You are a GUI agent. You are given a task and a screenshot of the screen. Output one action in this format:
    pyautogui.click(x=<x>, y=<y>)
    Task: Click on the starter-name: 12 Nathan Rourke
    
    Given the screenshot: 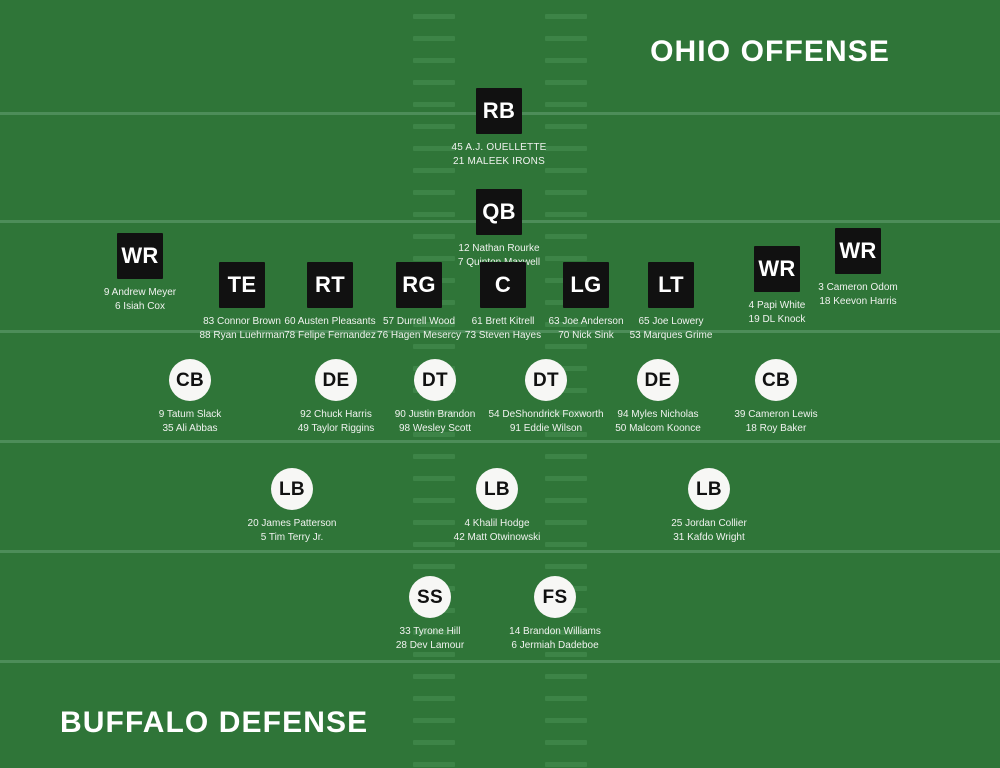 What is the action you would take?
    pyautogui.click(x=499, y=248)
    